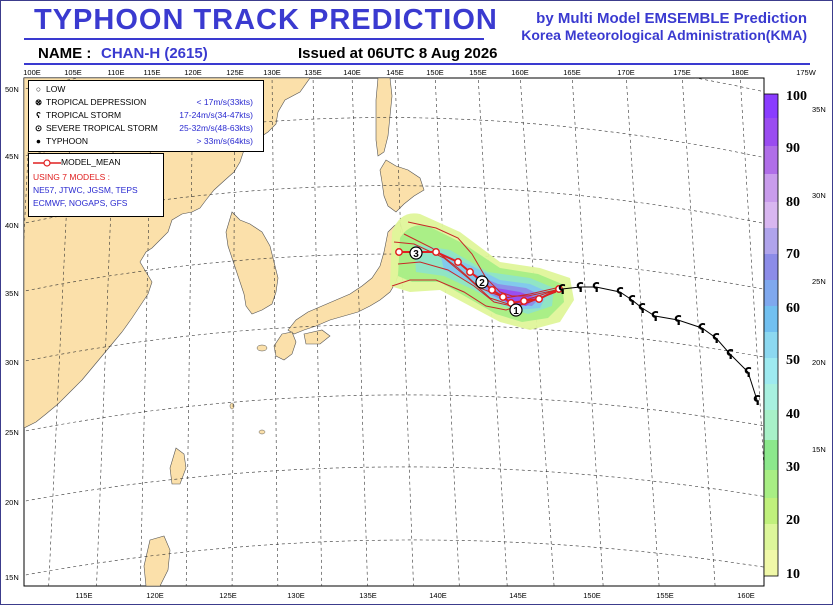 This screenshot has height=605, width=833. Describe the element at coordinates (38, 102) in the screenshot. I see `tropical-depression-icon: ⊗` at that location.